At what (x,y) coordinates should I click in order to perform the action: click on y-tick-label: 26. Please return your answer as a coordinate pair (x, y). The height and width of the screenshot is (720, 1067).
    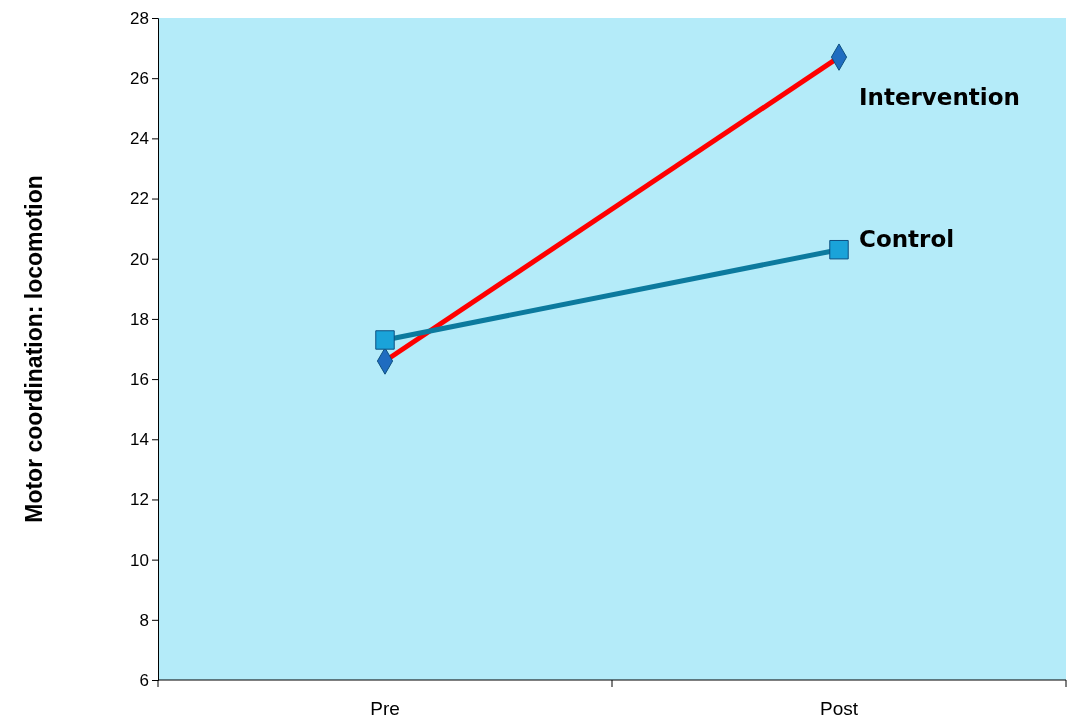
    Looking at the image, I should click on (139, 79).